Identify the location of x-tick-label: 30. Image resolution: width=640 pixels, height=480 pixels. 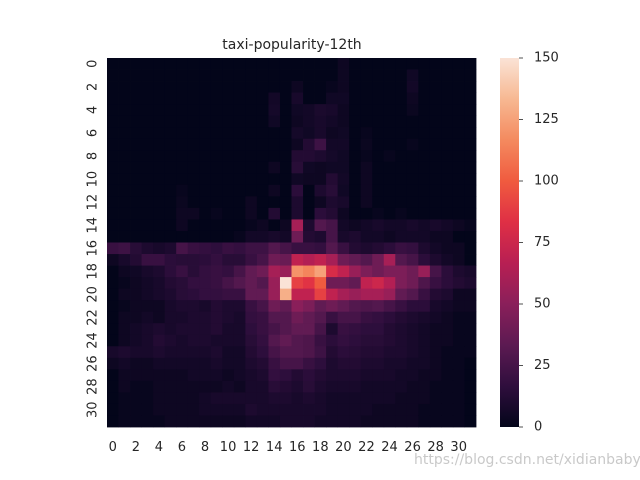
(458, 447).